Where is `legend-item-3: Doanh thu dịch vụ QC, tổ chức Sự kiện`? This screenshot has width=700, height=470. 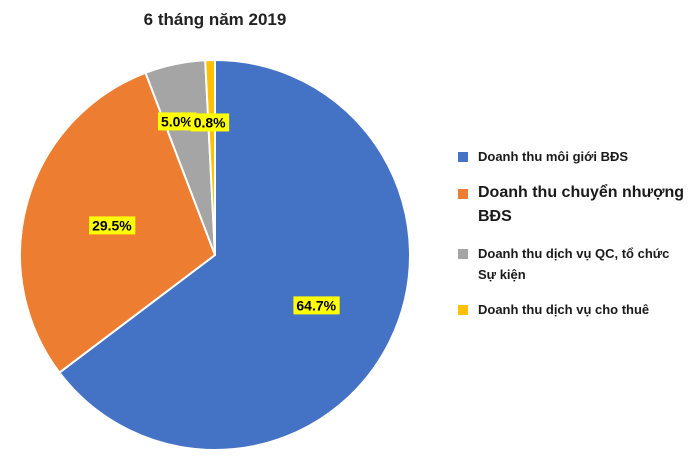 legend-item-3: Doanh thu dịch vụ QC, tổ chức Sự kiện is located at coordinates (574, 264).